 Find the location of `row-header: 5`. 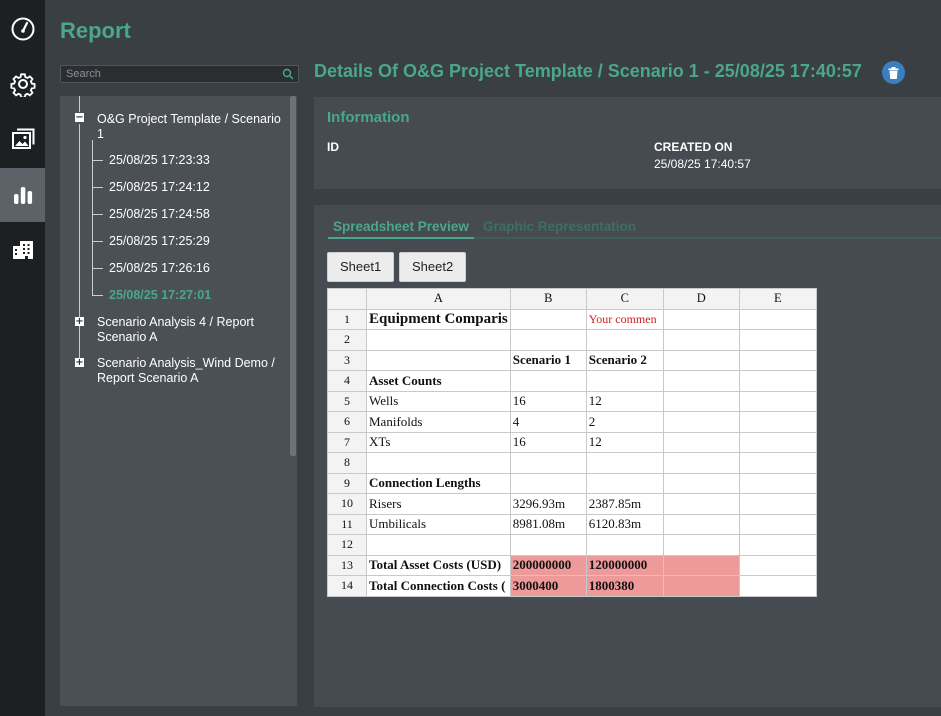

row-header: 5 is located at coordinates (347, 401).